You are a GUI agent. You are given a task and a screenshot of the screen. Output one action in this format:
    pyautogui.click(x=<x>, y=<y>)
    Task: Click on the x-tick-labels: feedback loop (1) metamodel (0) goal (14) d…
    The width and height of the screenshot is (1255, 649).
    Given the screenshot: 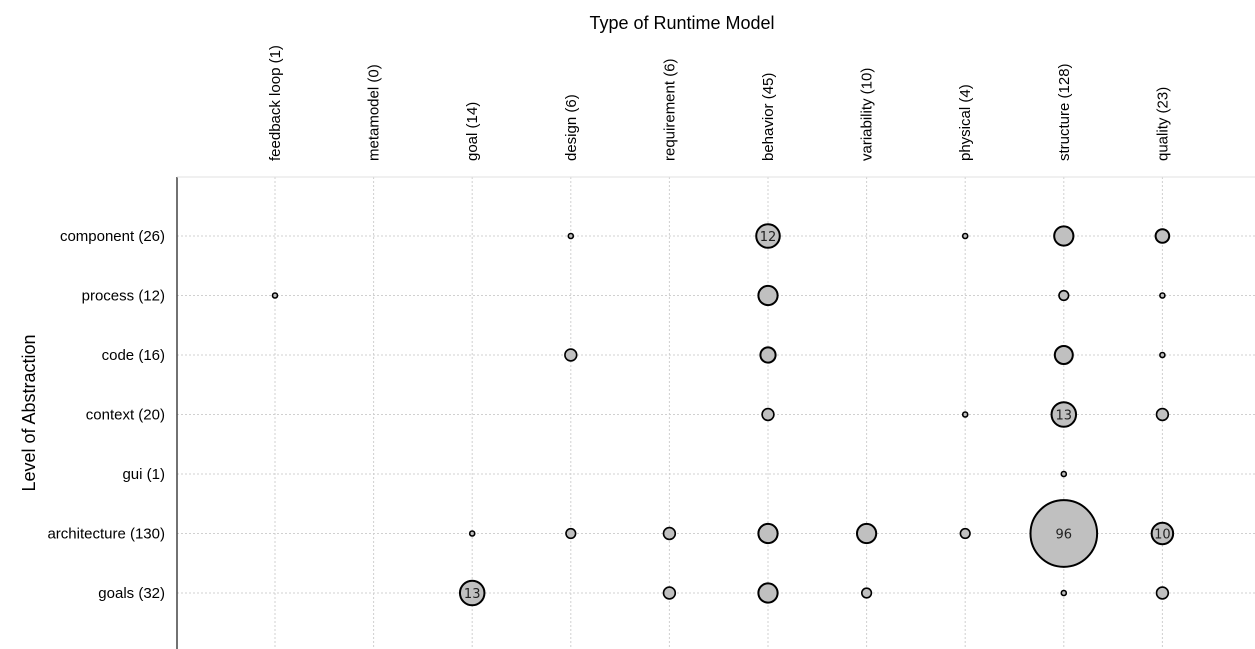 What is the action you would take?
    pyautogui.click(x=719, y=103)
    